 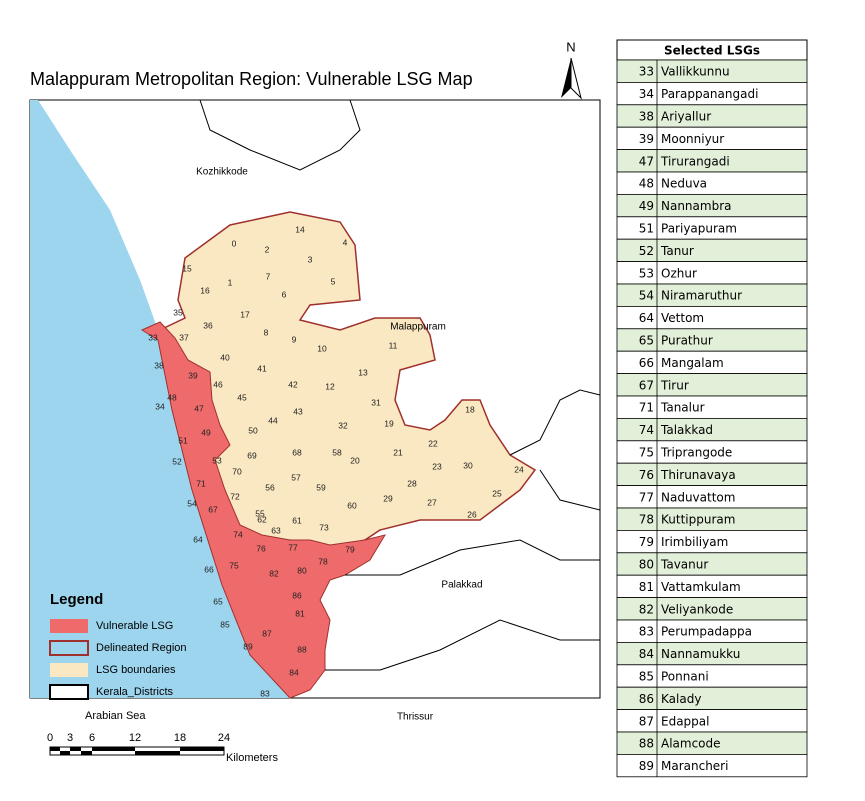 What do you see at coordinates (217, 460) in the screenshot?
I see `lsg-label: 53` at bounding box center [217, 460].